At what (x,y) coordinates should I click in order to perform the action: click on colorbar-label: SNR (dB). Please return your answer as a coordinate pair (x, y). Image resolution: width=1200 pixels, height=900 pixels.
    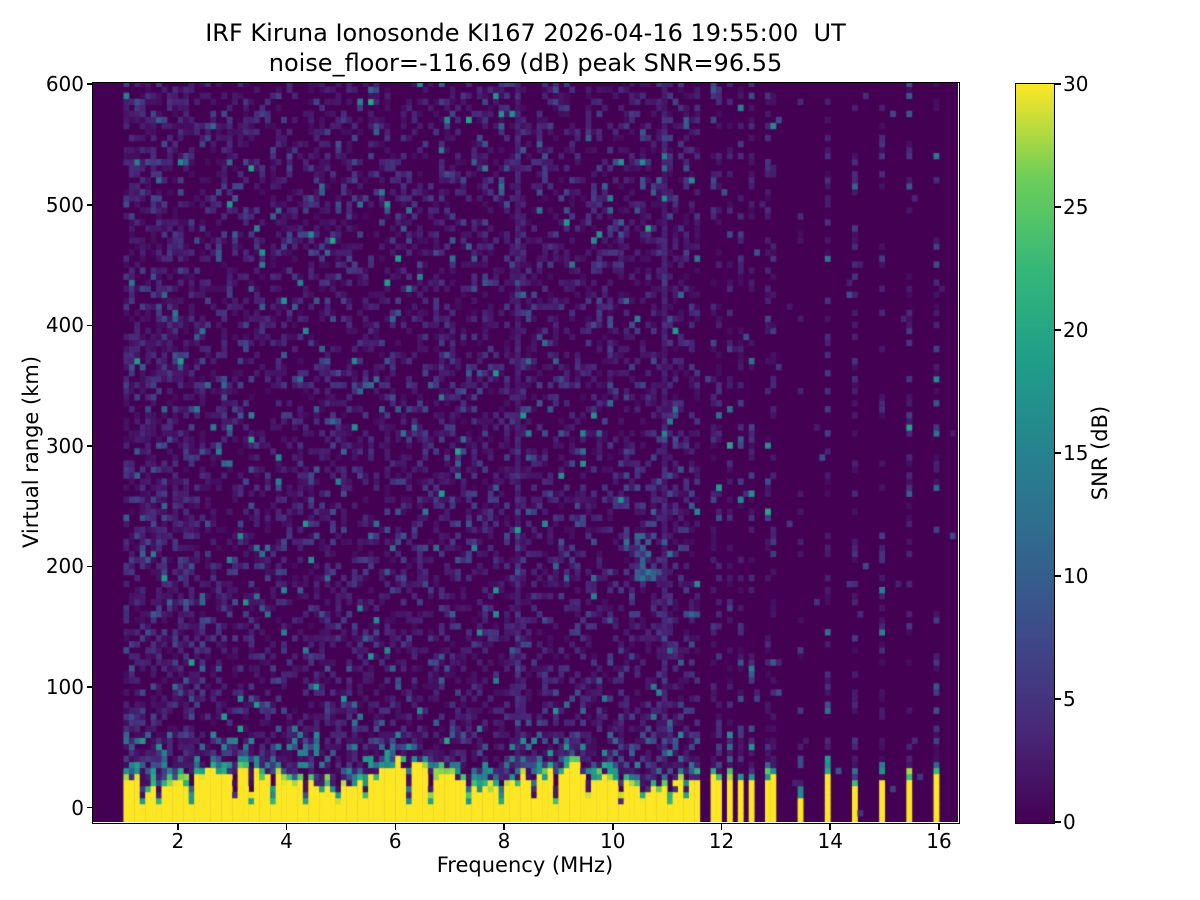
    Looking at the image, I should click on (1100, 453).